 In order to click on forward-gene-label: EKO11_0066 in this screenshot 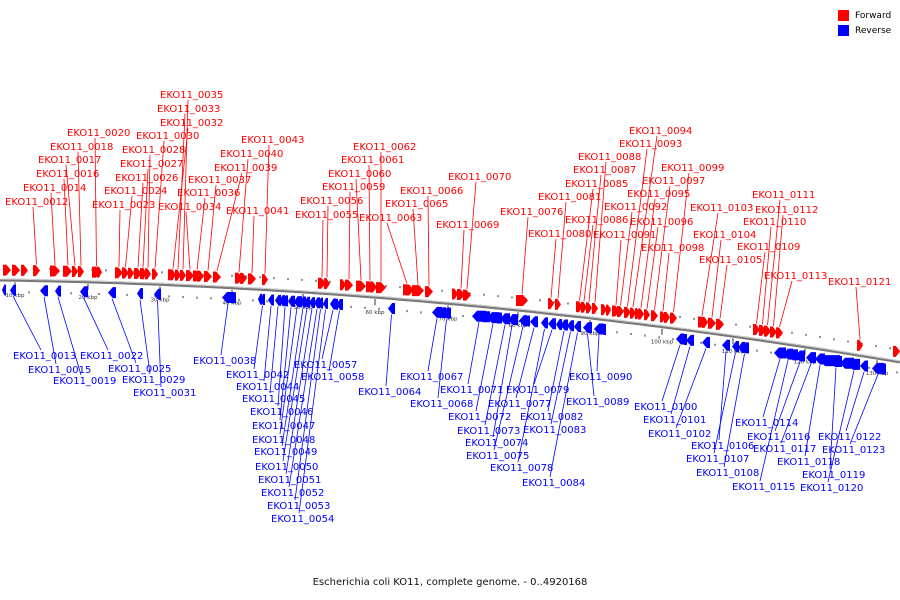, I will do `click(431, 191)`.